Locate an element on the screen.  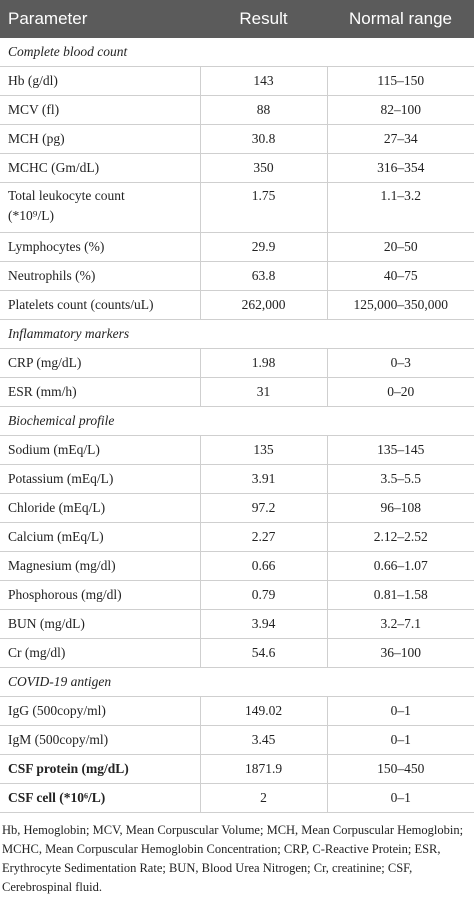
section-row: Complete blood count is located at coordinates (237, 52).